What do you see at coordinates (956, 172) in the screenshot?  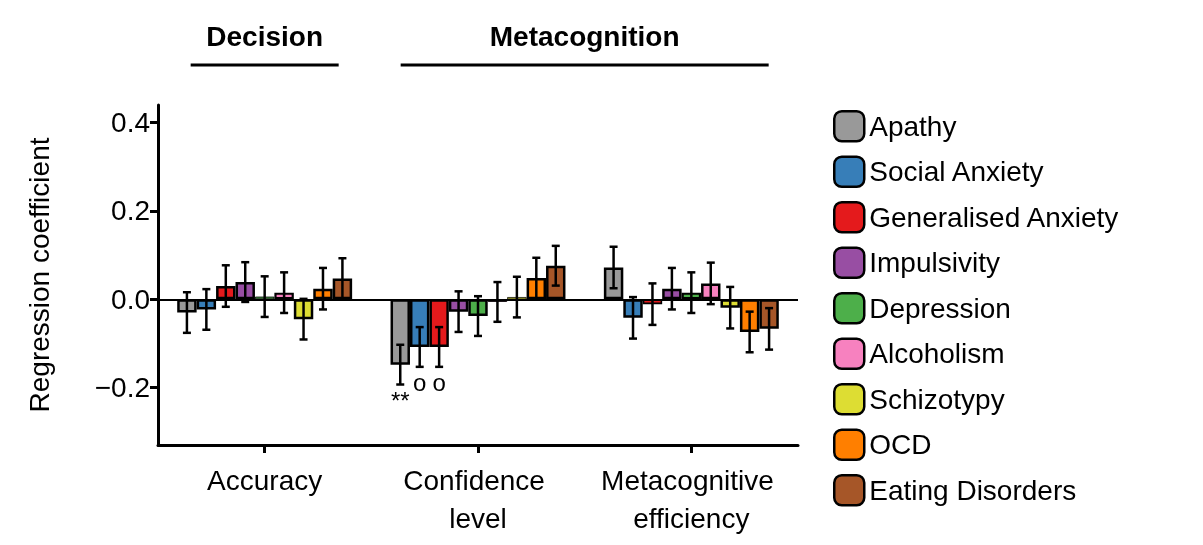 I see `legend-label: Social Anxiety` at bounding box center [956, 172].